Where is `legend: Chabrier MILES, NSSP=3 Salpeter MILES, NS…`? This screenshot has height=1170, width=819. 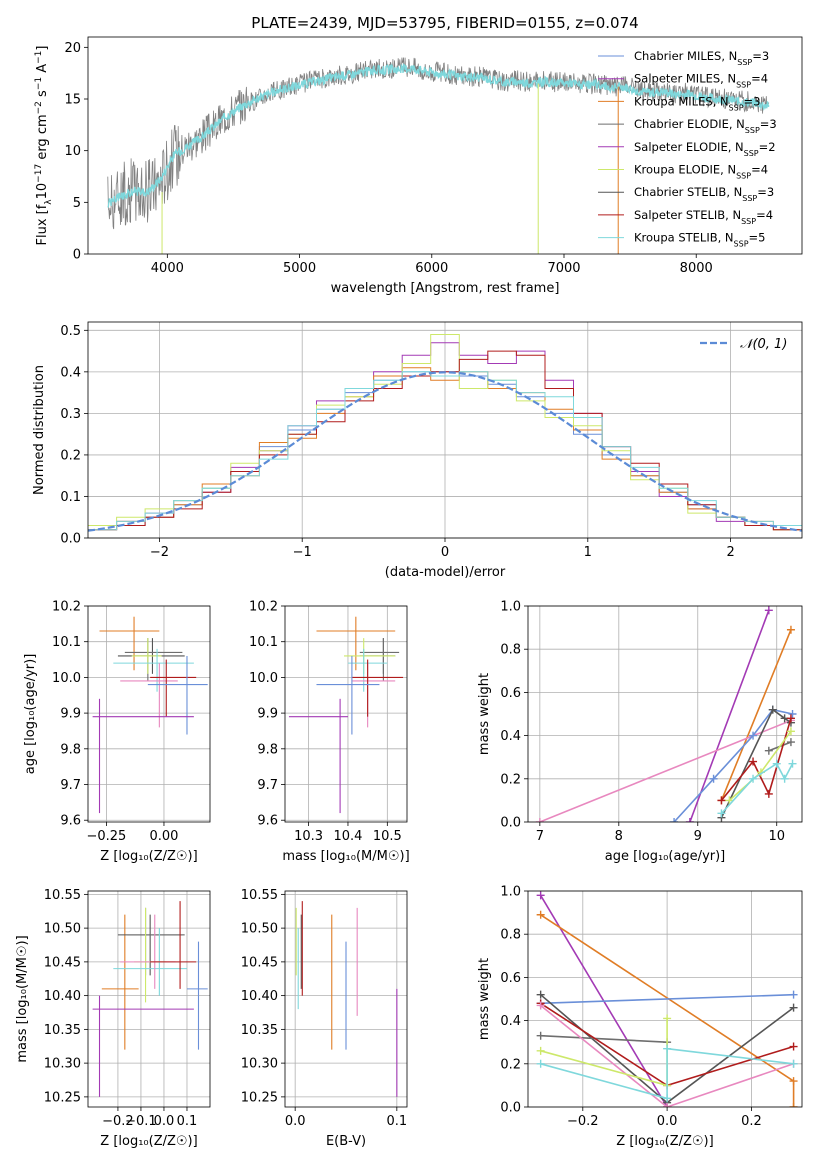
legend: Chabrier MILES, NSSP=3 Salpeter MILES, NS… is located at coordinates (687, 148).